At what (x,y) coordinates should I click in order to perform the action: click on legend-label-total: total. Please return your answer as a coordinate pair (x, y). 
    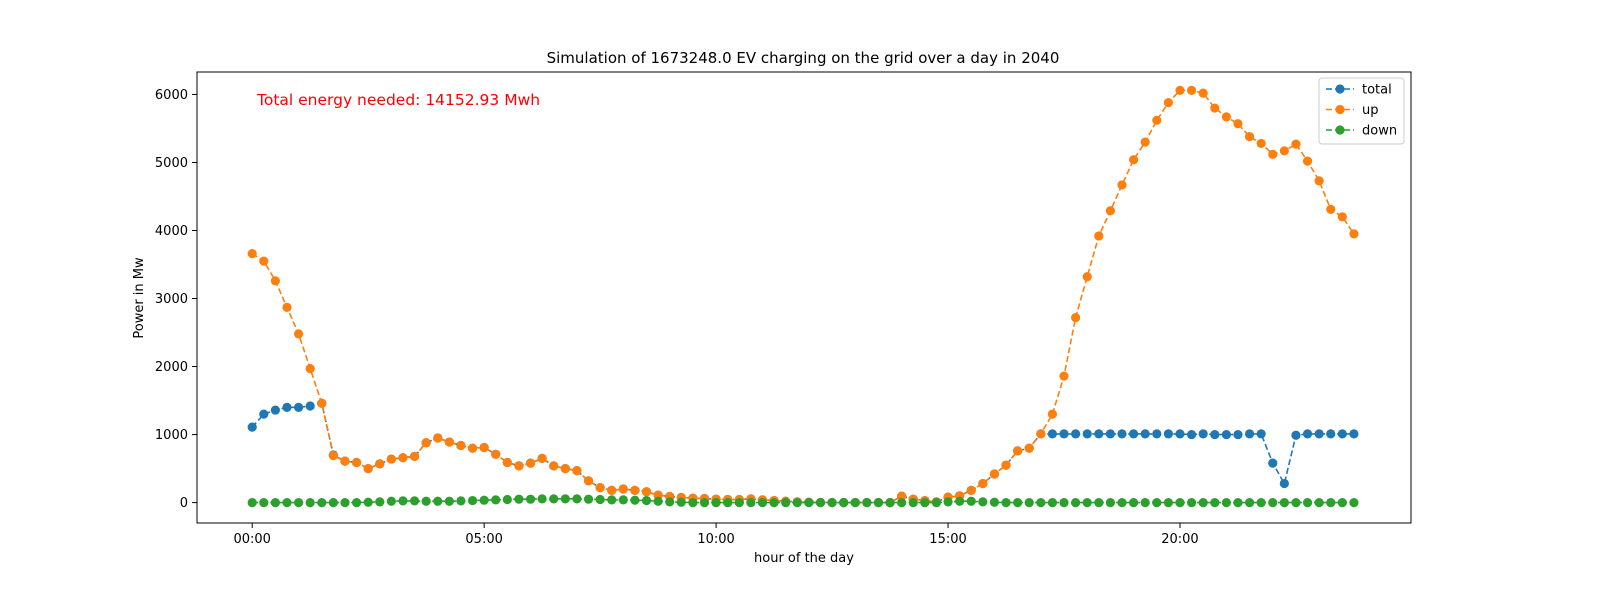
    Looking at the image, I should click on (1377, 90).